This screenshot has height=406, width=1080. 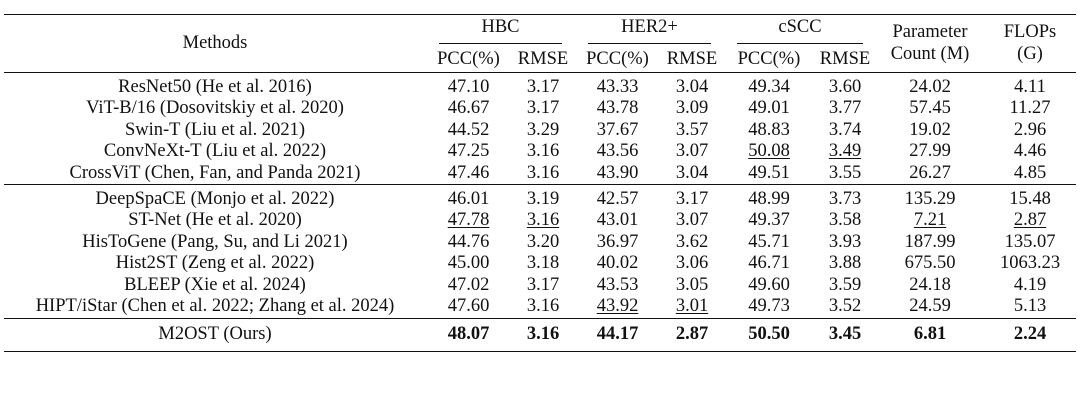 What do you see at coordinates (215, 284) in the screenshot?
I see `method-name: BLEEP (Xie et al. 2024)` at bounding box center [215, 284].